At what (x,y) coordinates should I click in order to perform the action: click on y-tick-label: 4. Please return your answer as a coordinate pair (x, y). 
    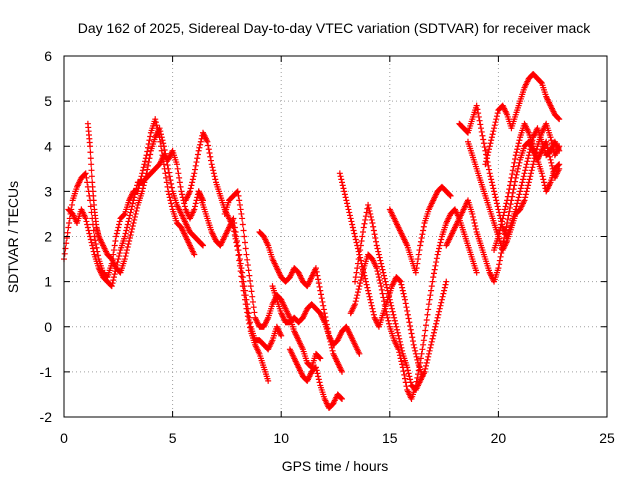
    Looking at the image, I should click on (48, 146).